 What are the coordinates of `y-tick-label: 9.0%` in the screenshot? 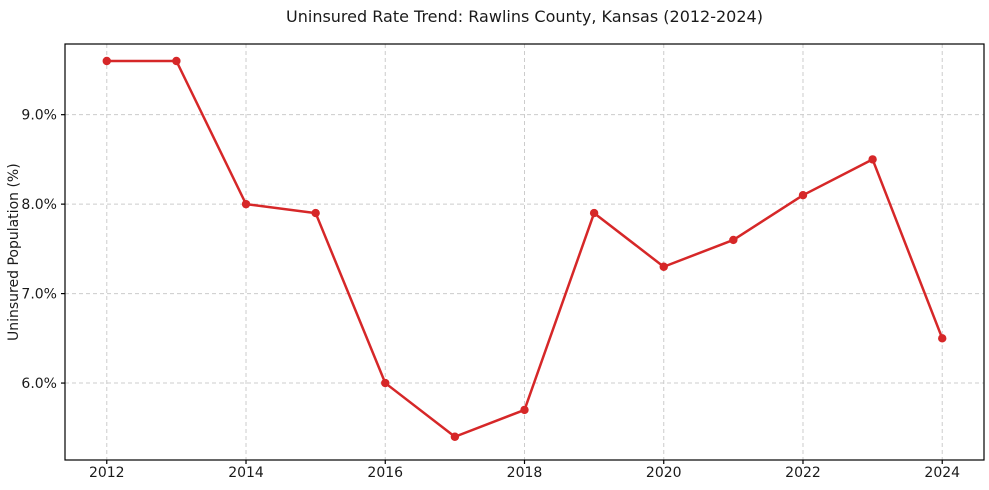 It's located at (39, 116).